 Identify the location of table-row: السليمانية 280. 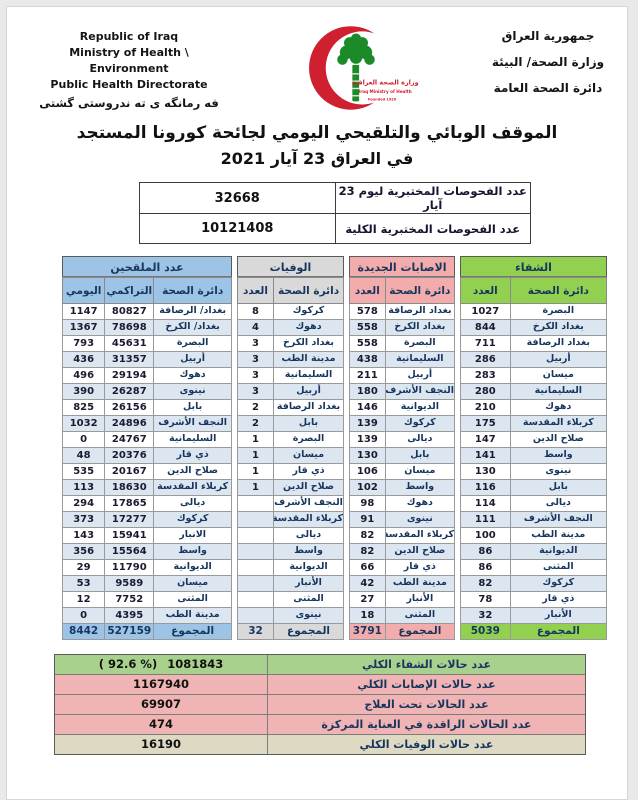
(534, 391).